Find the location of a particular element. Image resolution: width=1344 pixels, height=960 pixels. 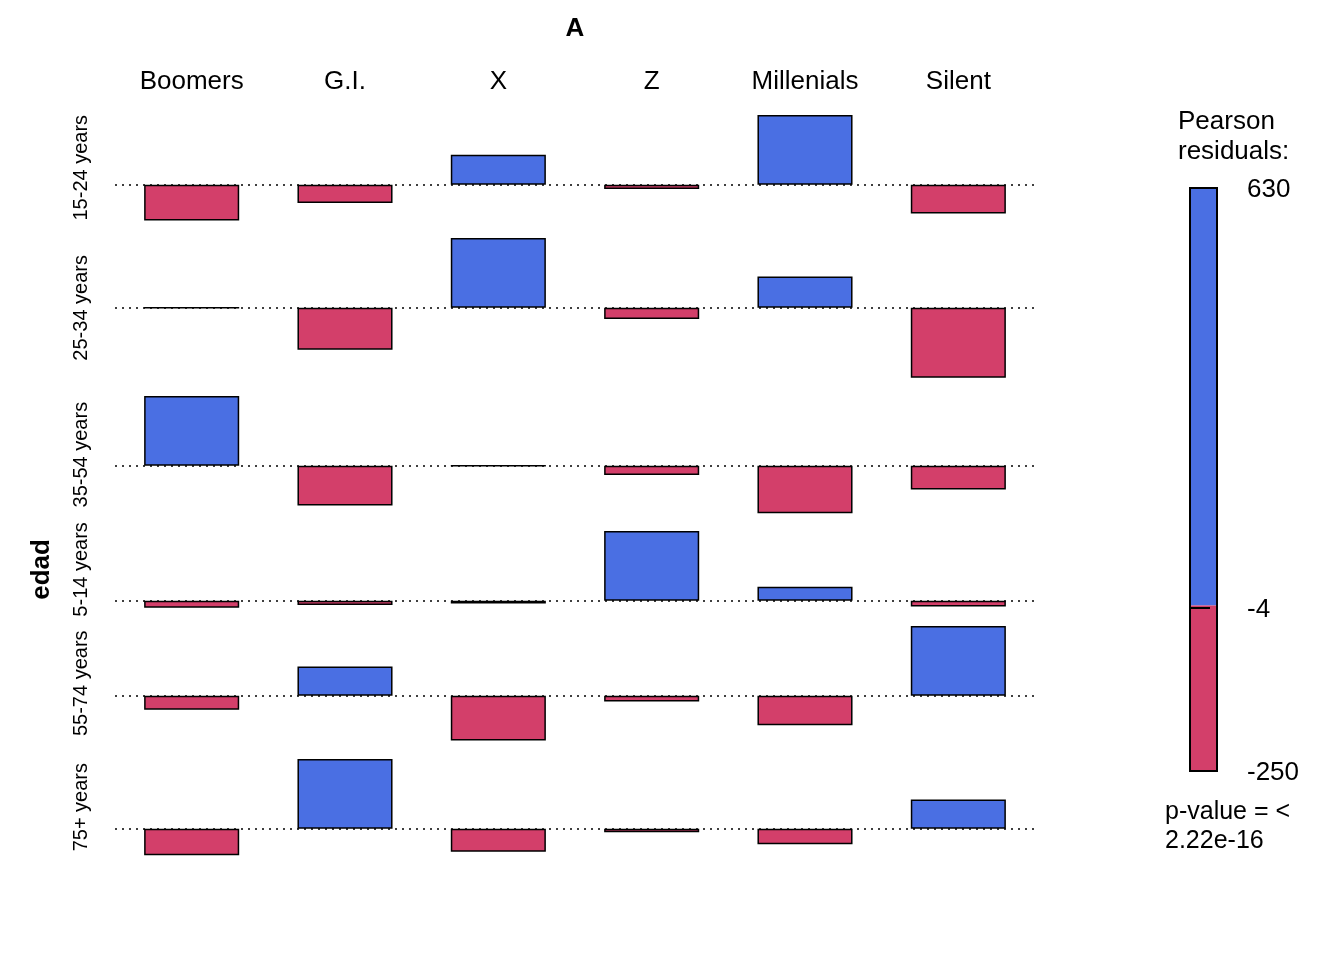

x-tick-label: Boomers is located at coordinates (191, 80).